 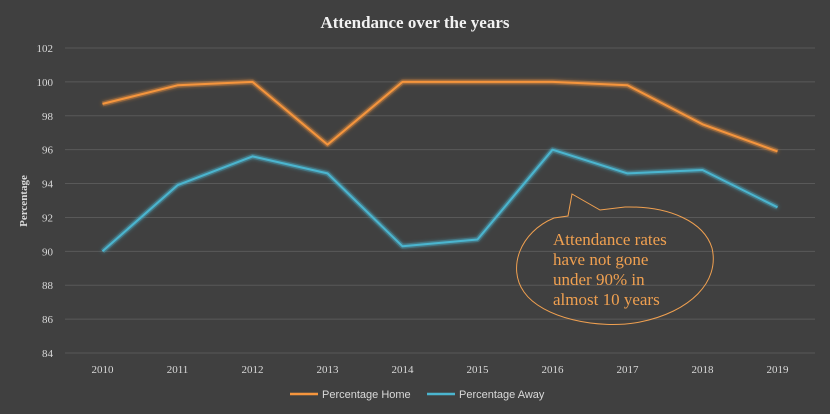 What do you see at coordinates (478, 370) in the screenshot?
I see `x-tick-label: 2015` at bounding box center [478, 370].